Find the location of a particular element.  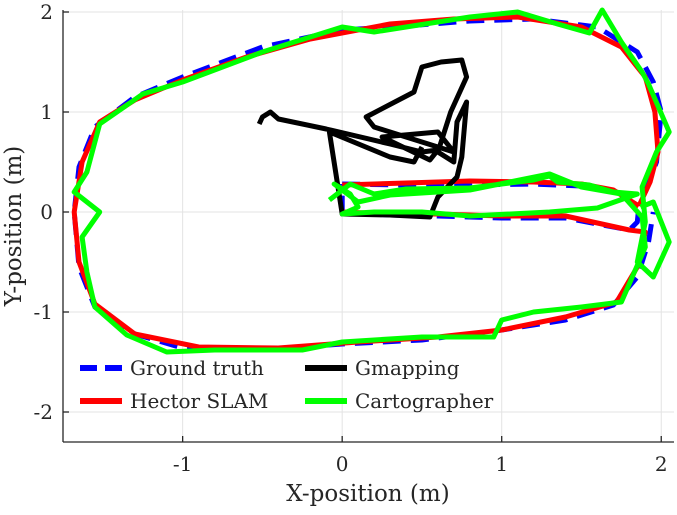

x-tick-label: -1 is located at coordinates (182, 464).